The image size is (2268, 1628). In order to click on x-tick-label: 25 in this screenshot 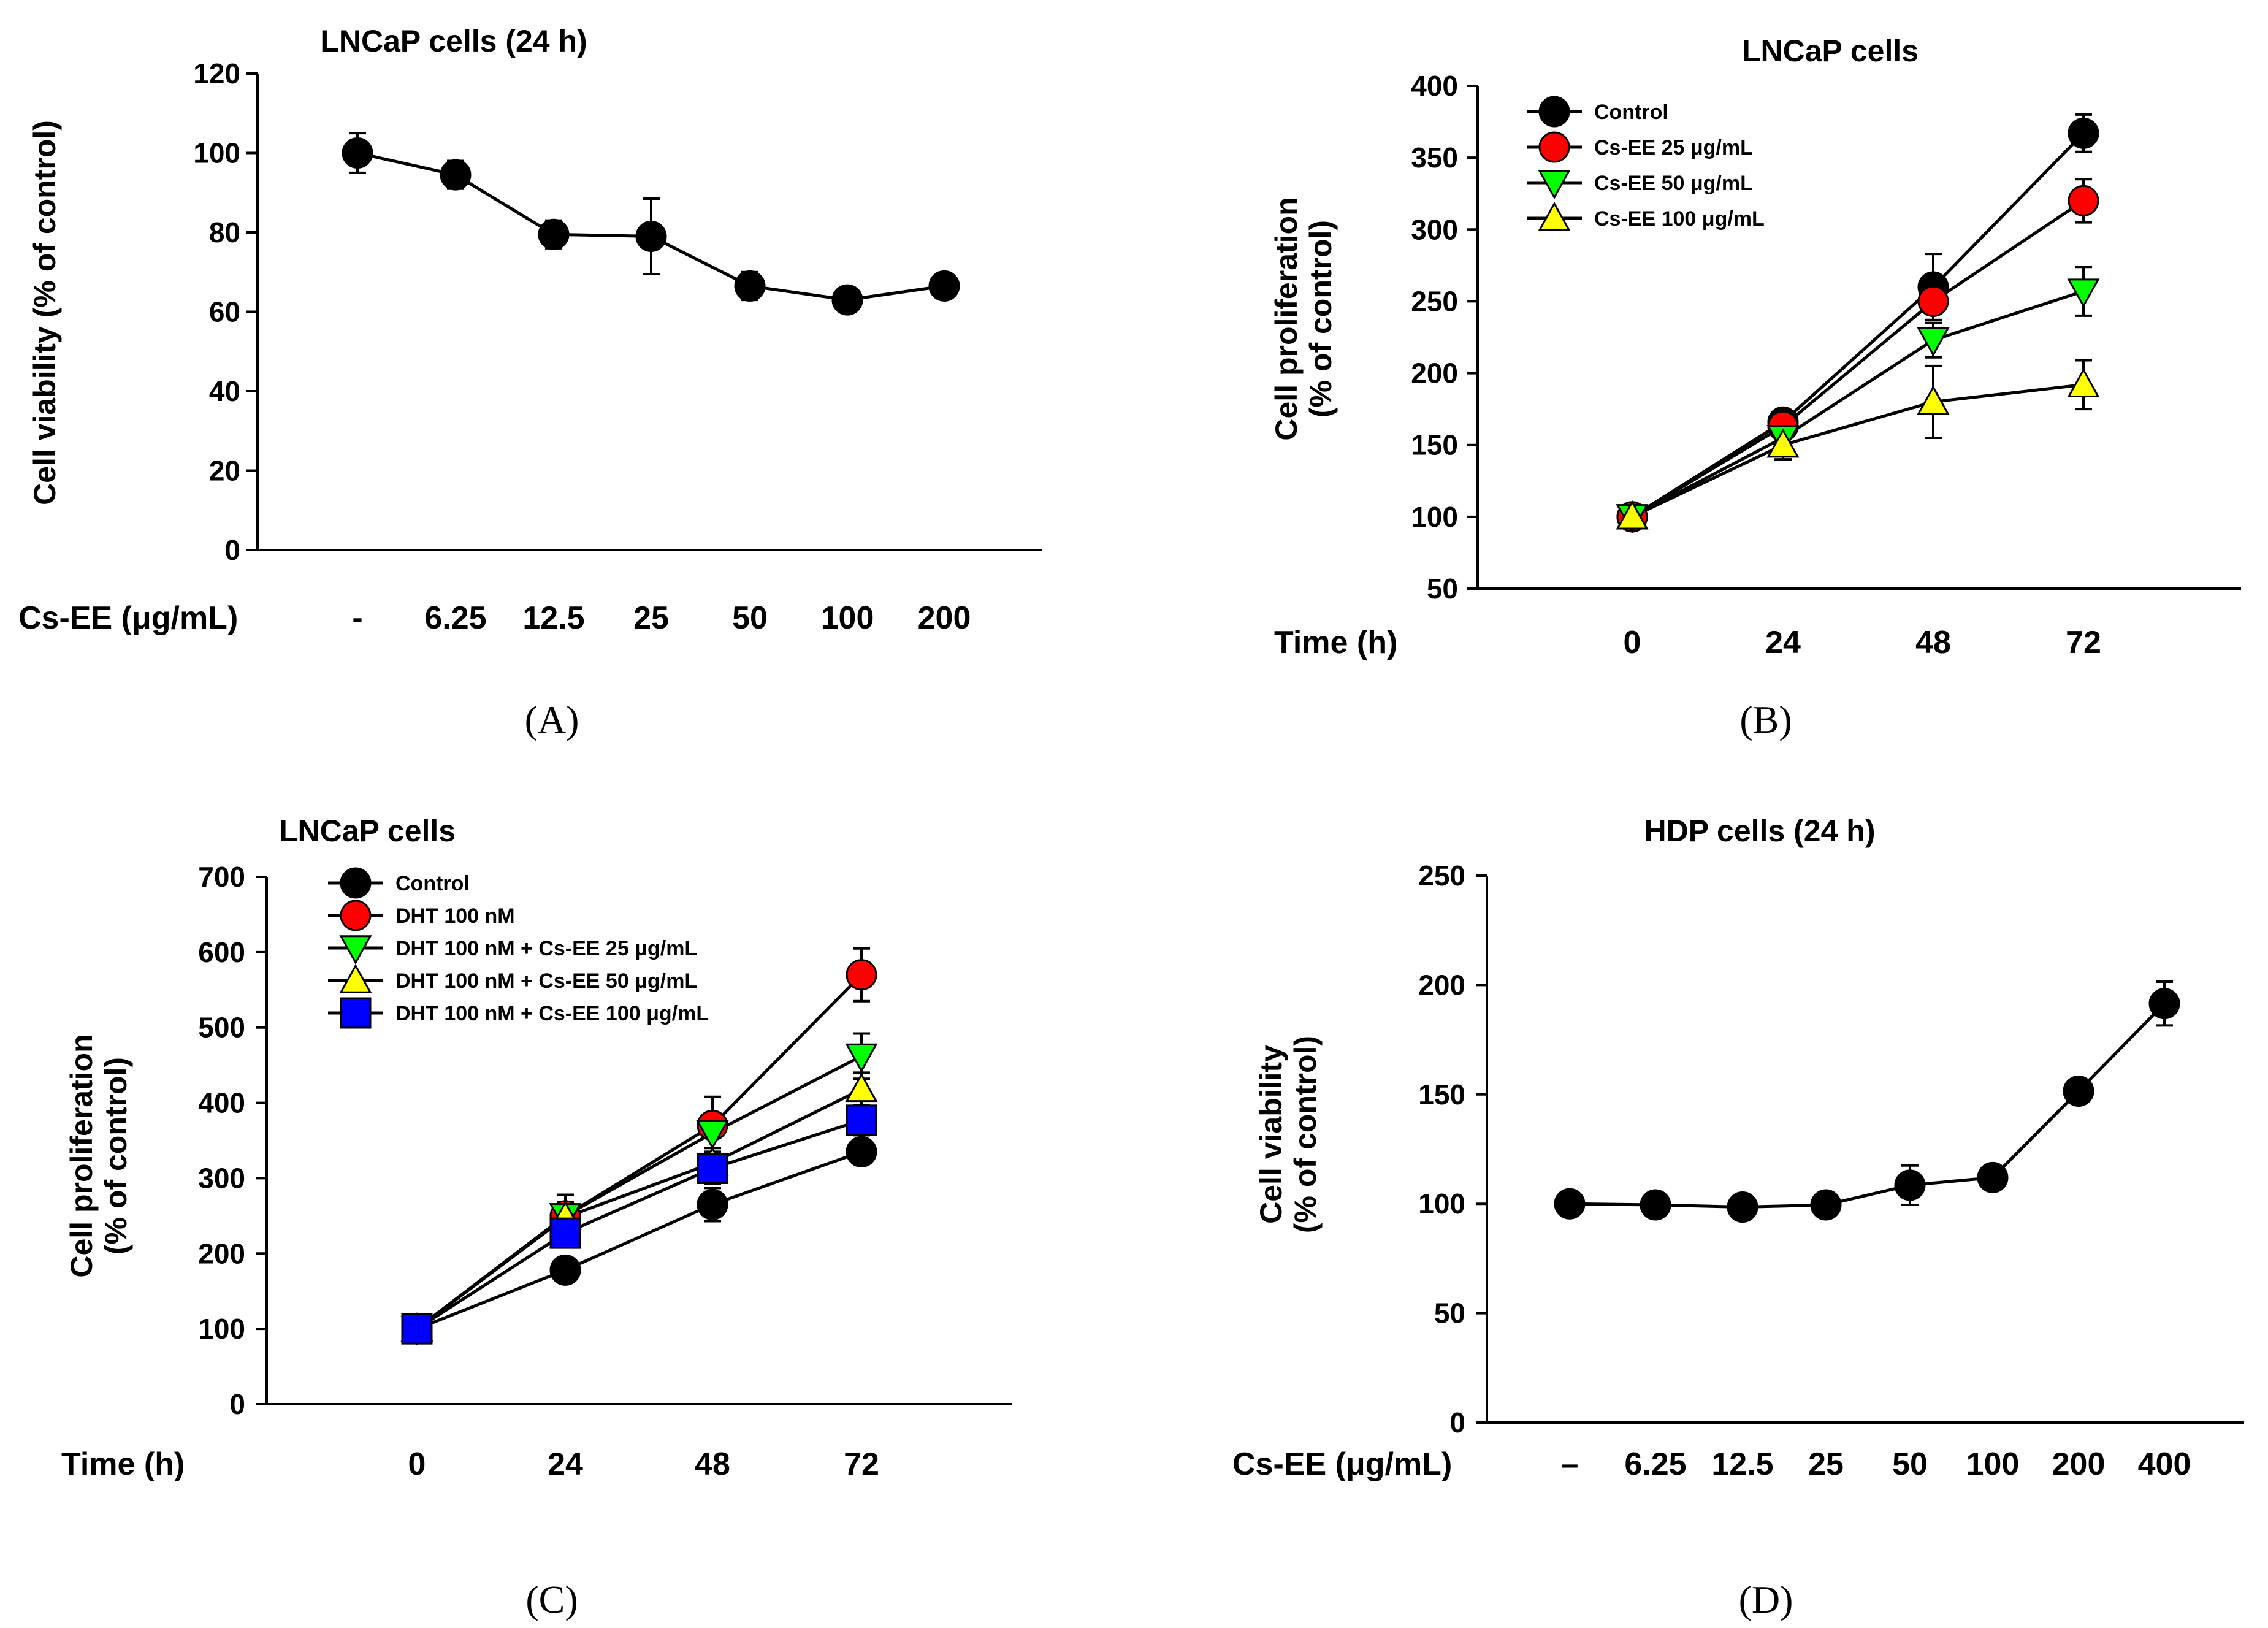, I will do `click(1826, 1464)`.